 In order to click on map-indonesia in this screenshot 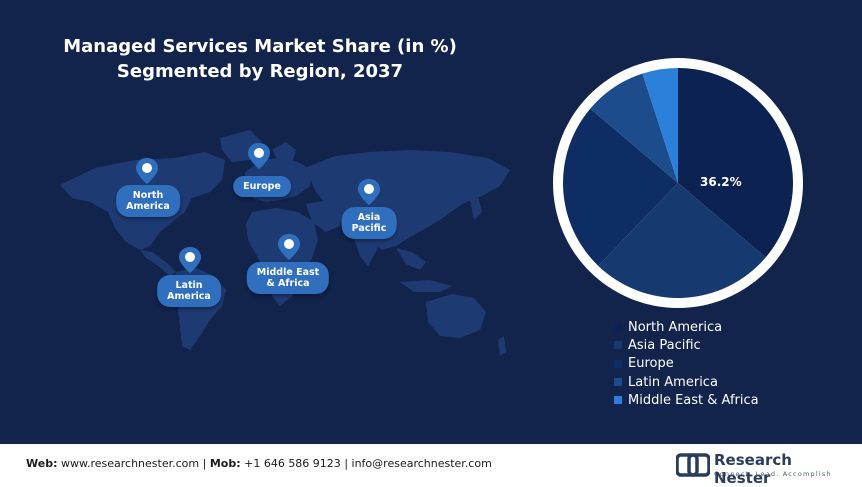, I will do `click(426, 286)`.